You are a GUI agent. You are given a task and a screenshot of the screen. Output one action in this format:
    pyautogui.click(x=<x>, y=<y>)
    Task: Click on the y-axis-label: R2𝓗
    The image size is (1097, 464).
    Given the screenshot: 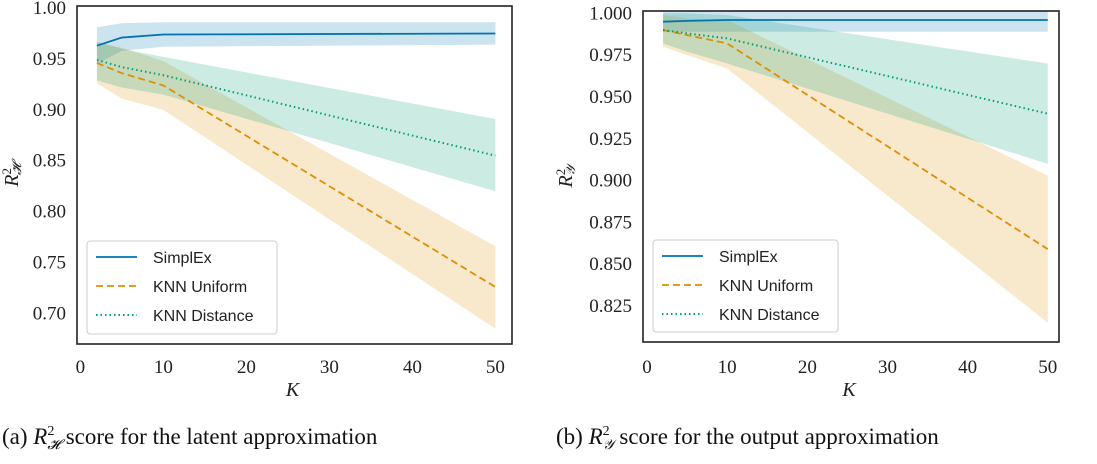 What is the action you would take?
    pyautogui.click(x=12, y=173)
    